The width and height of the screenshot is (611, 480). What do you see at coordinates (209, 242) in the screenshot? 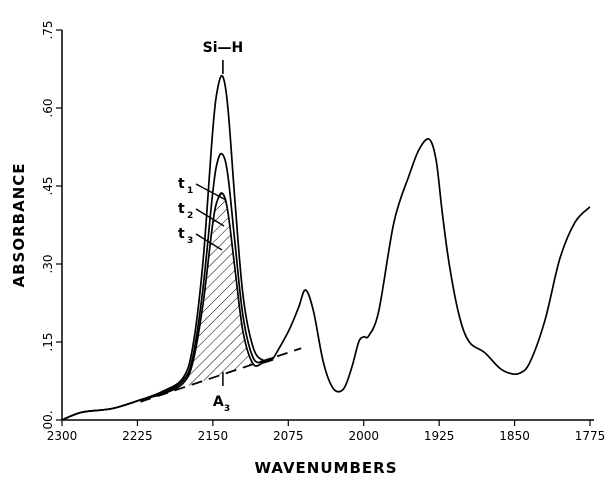
I see `leader-t3` at bounding box center [209, 242].